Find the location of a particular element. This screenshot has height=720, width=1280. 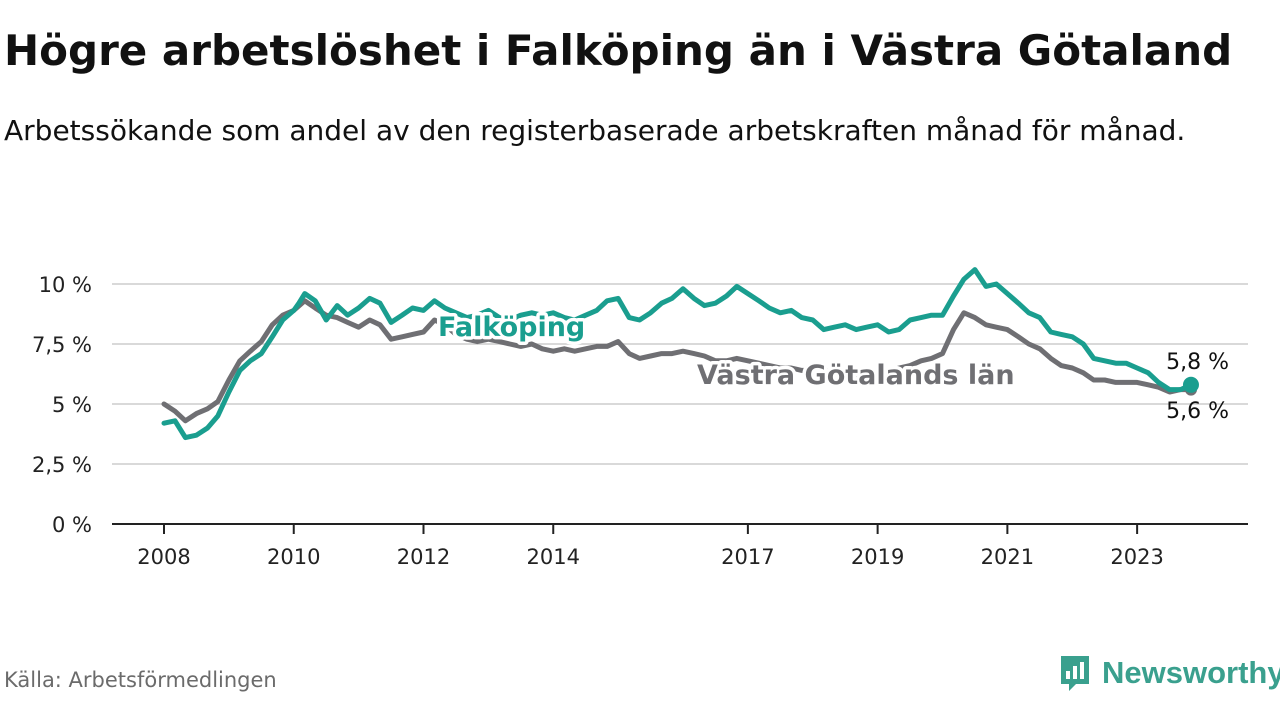

x-tick-label: 2021 is located at coordinates (1007, 557).